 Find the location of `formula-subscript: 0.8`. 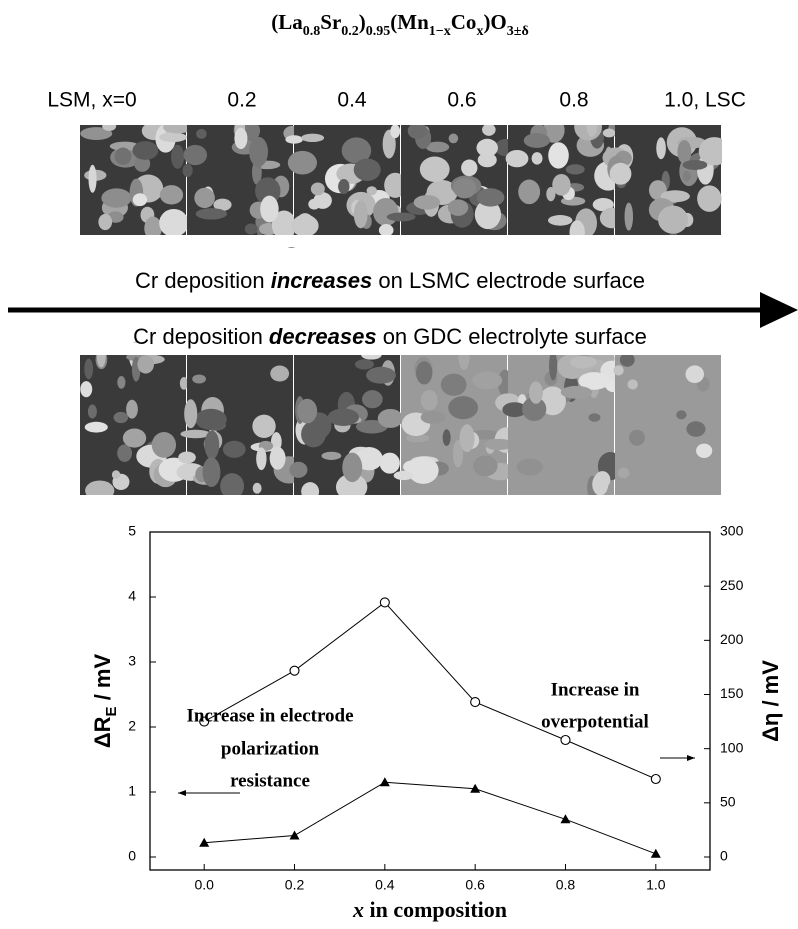

formula-subscript: 0.8 is located at coordinates (312, 31).